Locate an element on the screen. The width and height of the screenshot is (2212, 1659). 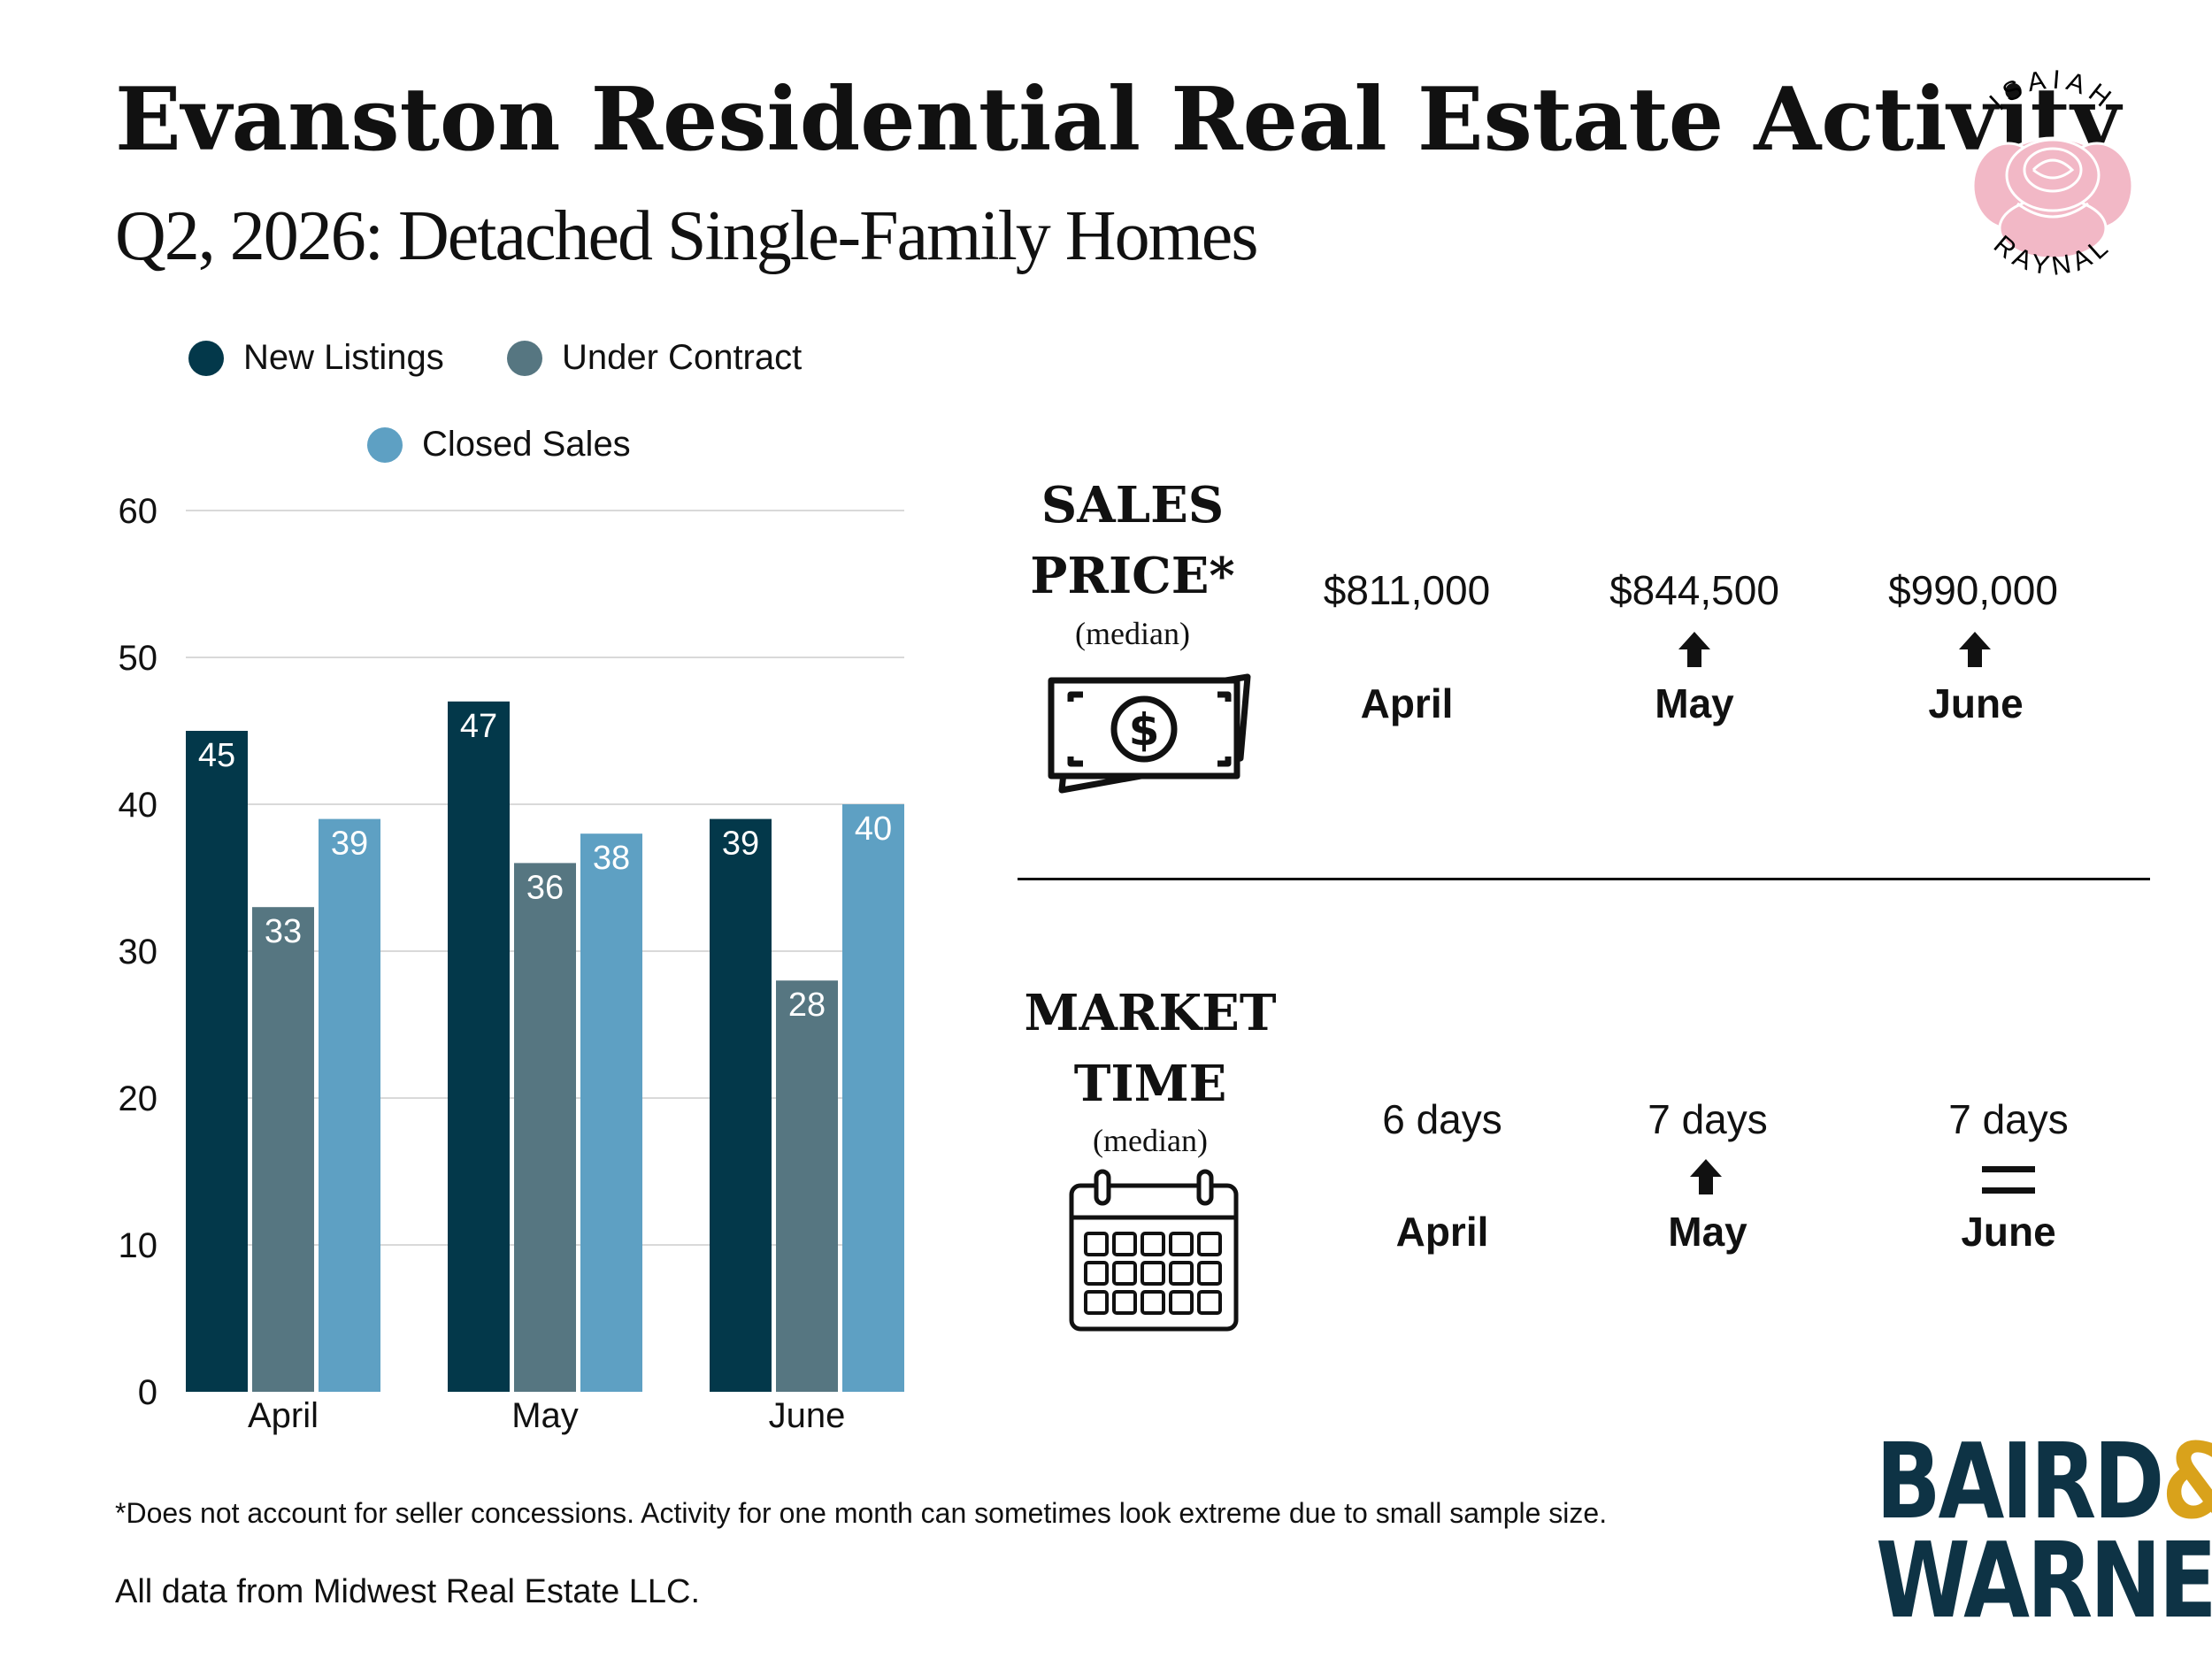
legend-item-closed-sales: Closed Sales is located at coordinates (499, 445).